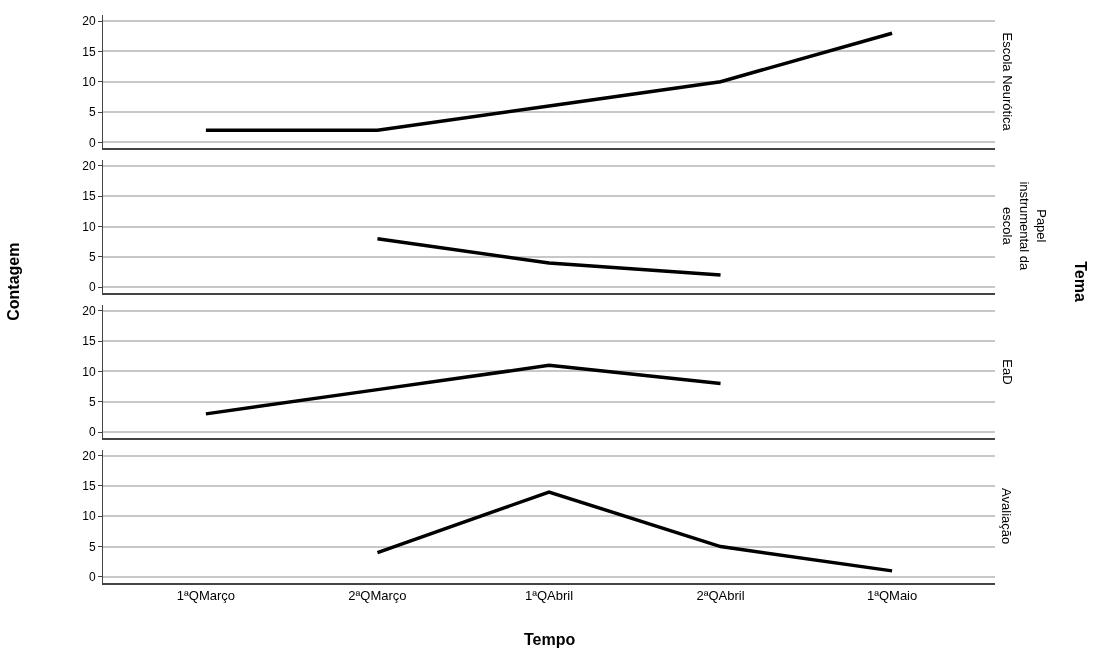 This screenshot has width=1097, height=655. Describe the element at coordinates (1024, 226) in the screenshot. I see `text: Papel instrumental da escola` at that location.